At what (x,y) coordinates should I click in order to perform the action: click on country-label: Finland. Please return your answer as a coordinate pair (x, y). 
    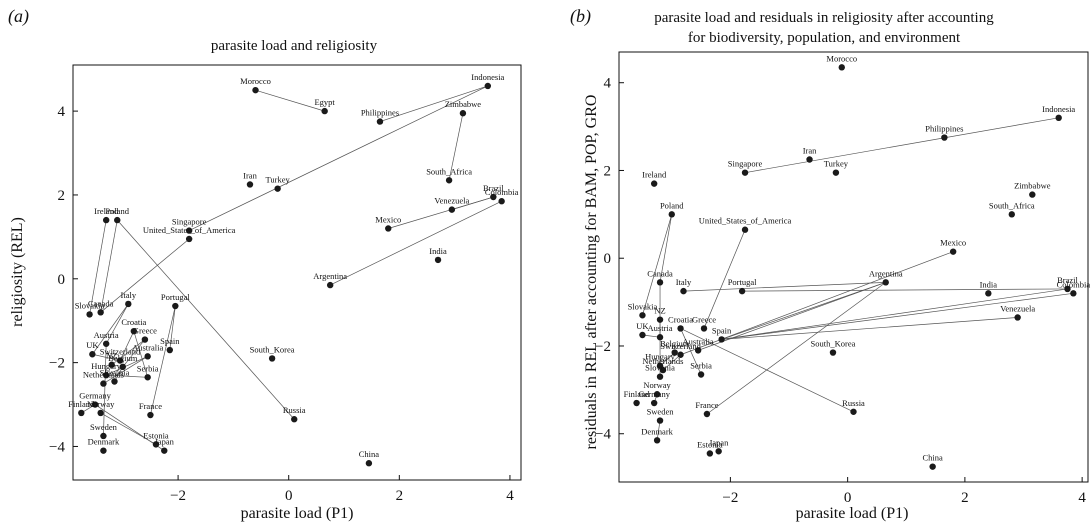
    Looking at the image, I should click on (81, 404).